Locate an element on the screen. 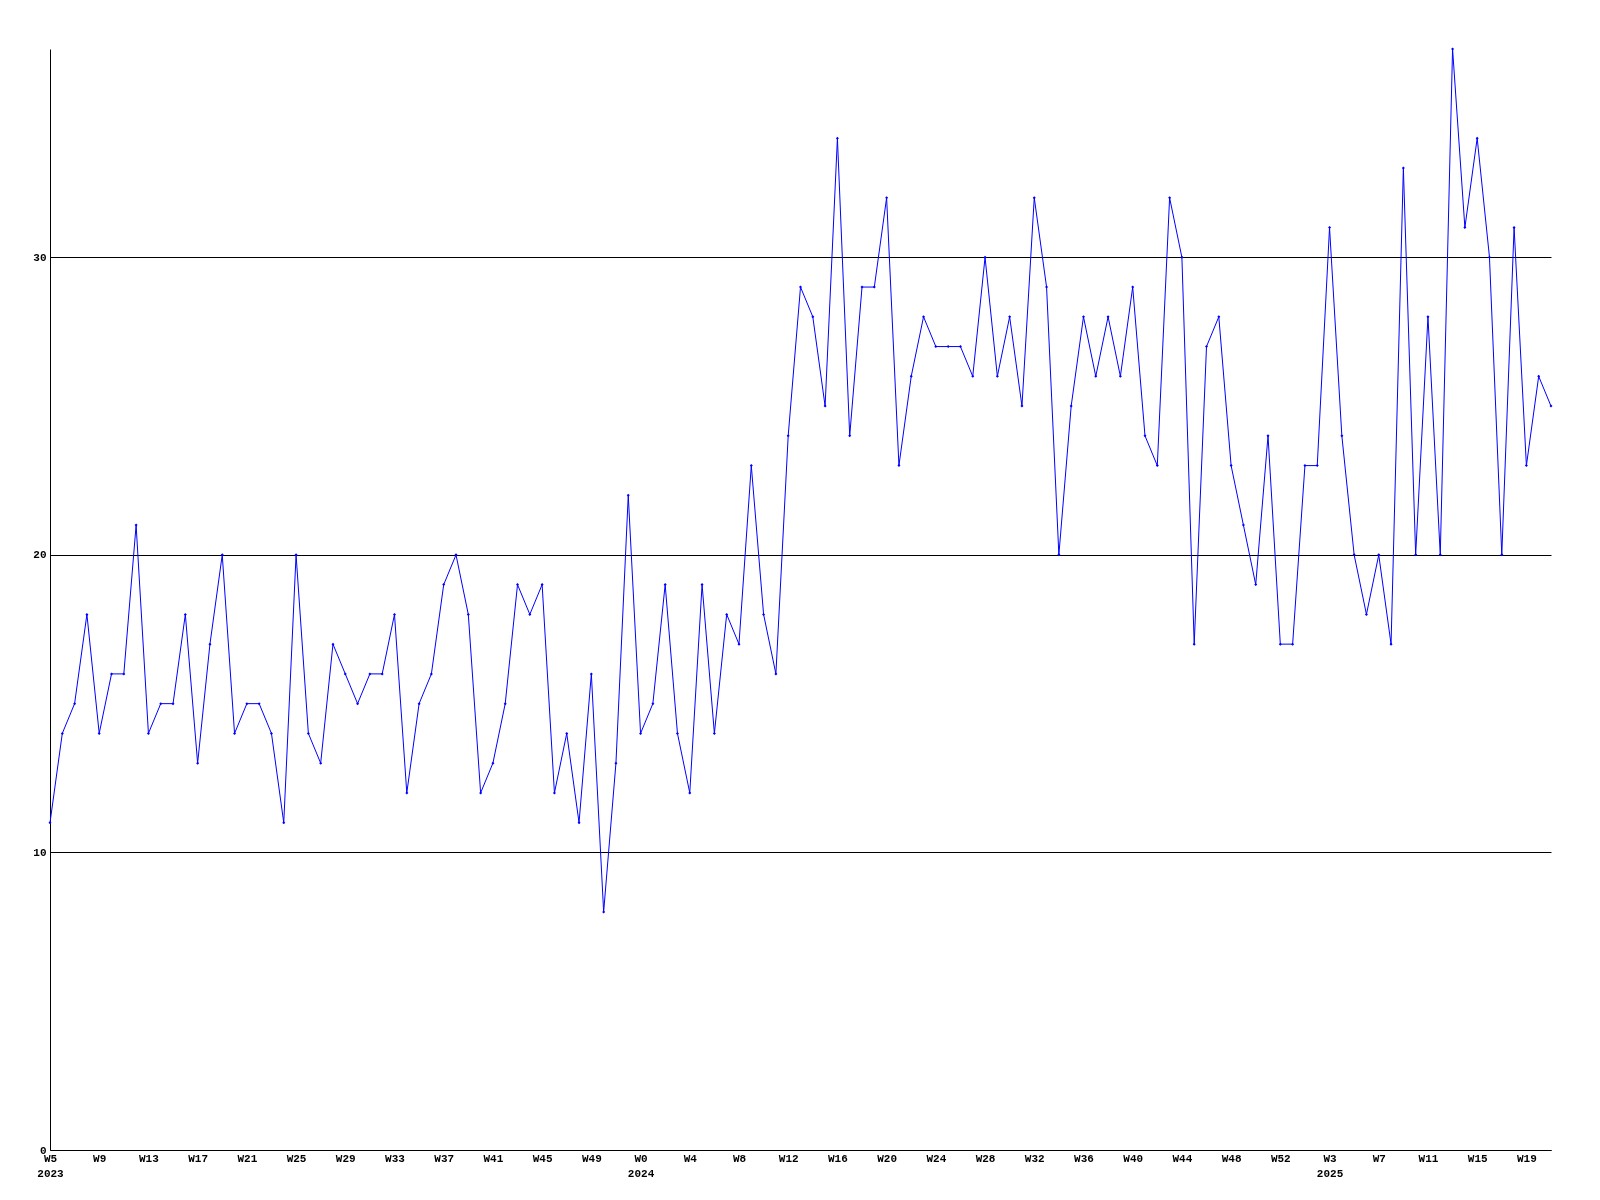  x-tick-label: W12 is located at coordinates (788, 1158).